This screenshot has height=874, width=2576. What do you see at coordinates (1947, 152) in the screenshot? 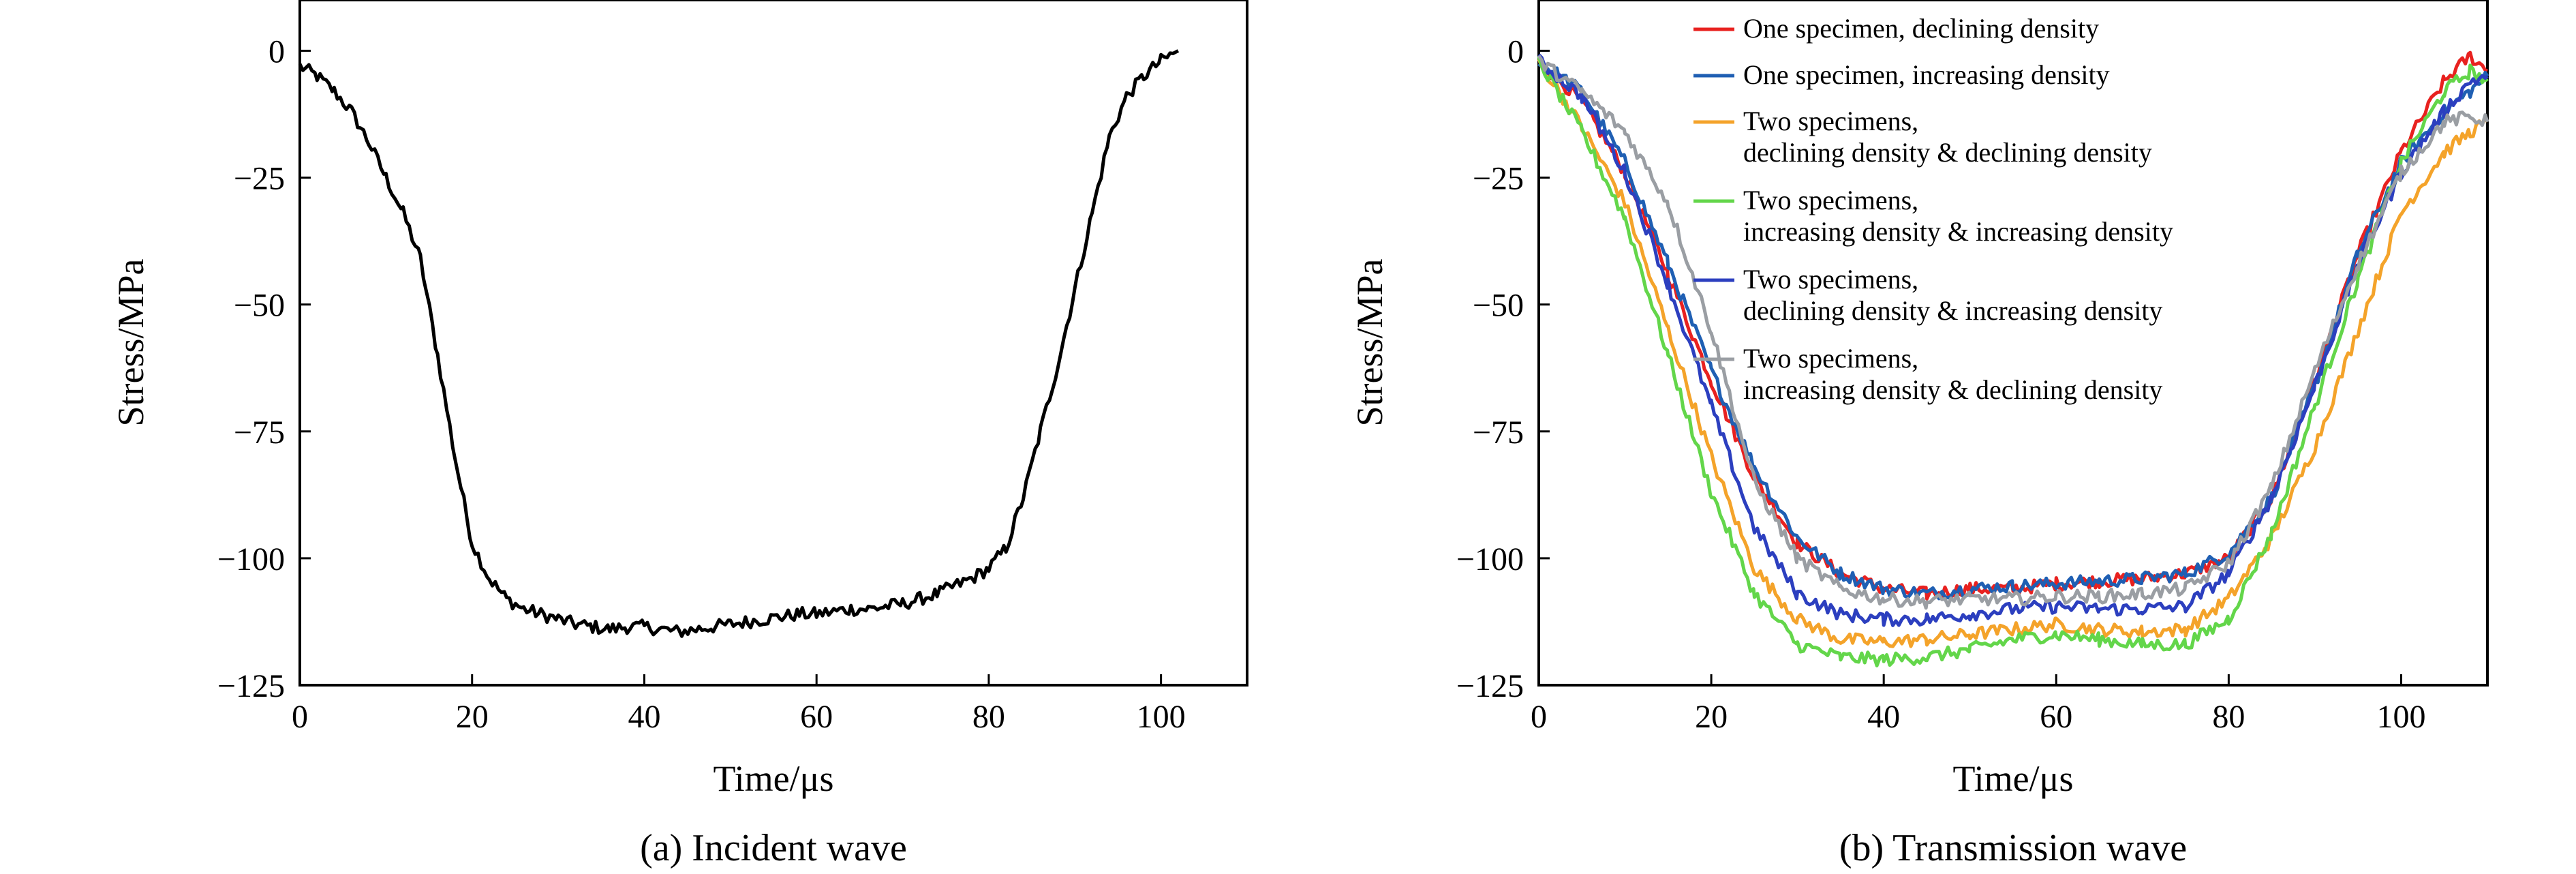
I see `legend-label: declining density & declining density` at bounding box center [1947, 152].